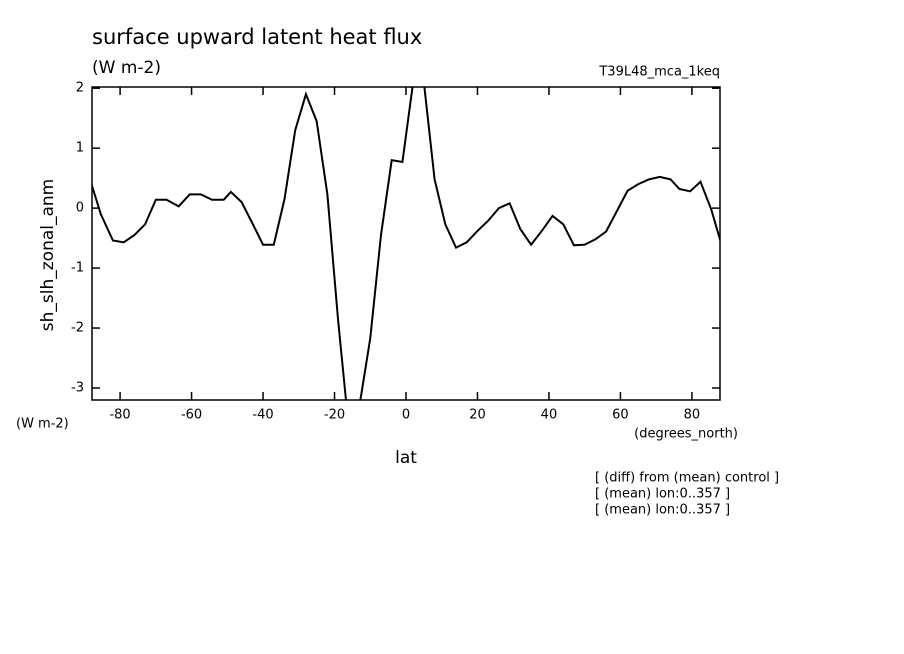 This screenshot has width=904, height=654. I want to click on subtitle: (W m-2), so click(126, 68).